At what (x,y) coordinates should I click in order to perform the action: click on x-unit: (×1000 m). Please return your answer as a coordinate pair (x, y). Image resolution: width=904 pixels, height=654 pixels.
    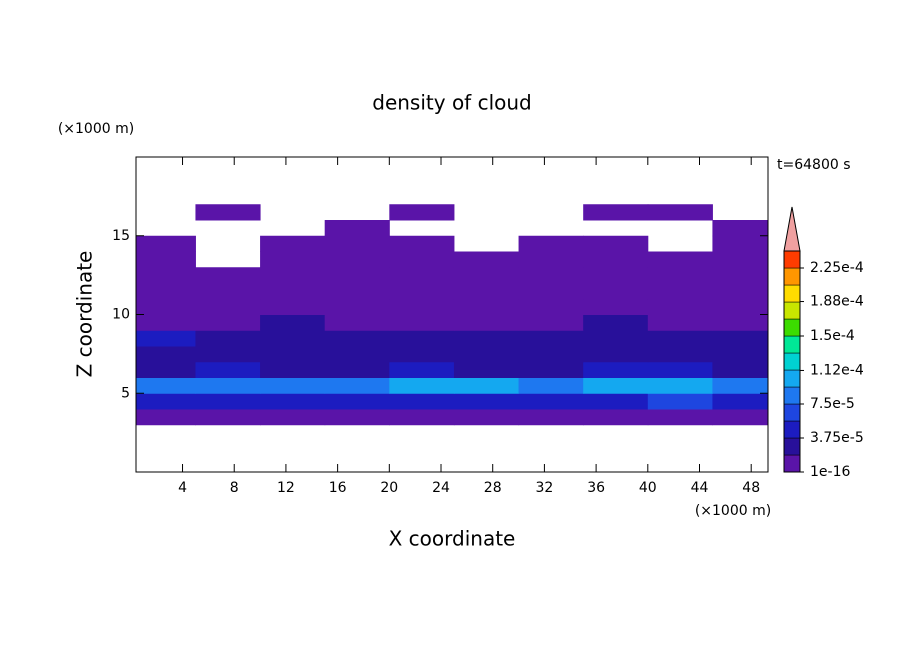
    Looking at the image, I should click on (733, 511).